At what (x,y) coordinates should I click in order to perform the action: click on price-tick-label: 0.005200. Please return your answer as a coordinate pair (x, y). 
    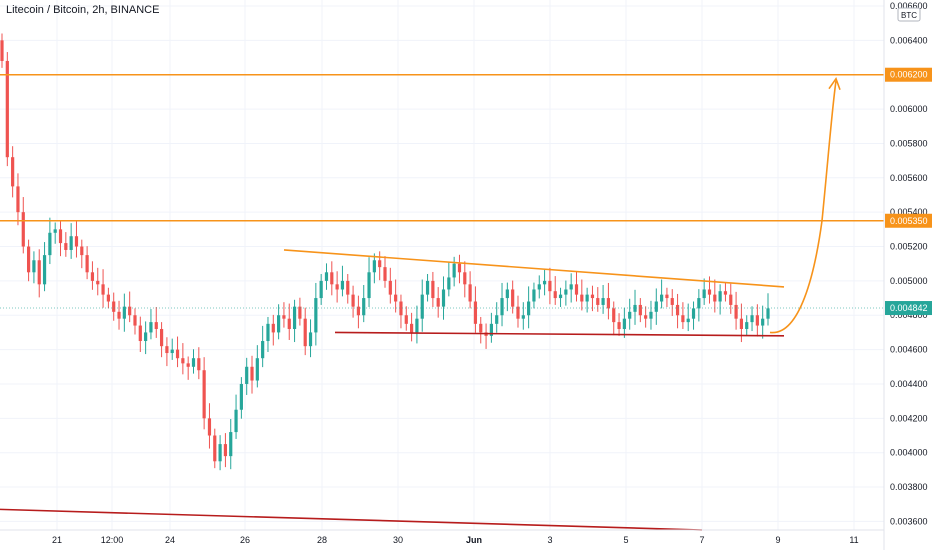
    Looking at the image, I should click on (909, 247).